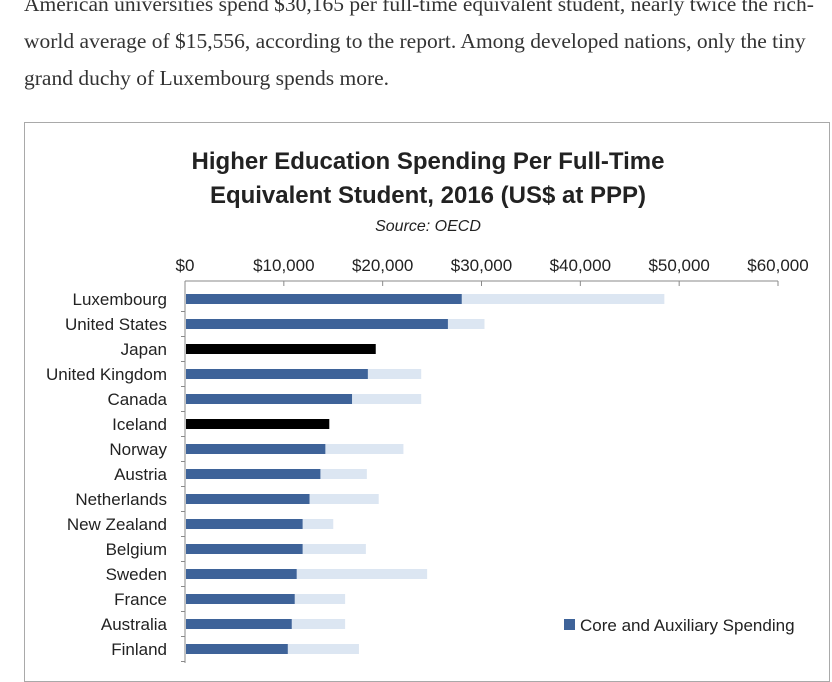 This screenshot has width=832, height=682. What do you see at coordinates (569, 624) in the screenshot?
I see `legend-swatch` at bounding box center [569, 624].